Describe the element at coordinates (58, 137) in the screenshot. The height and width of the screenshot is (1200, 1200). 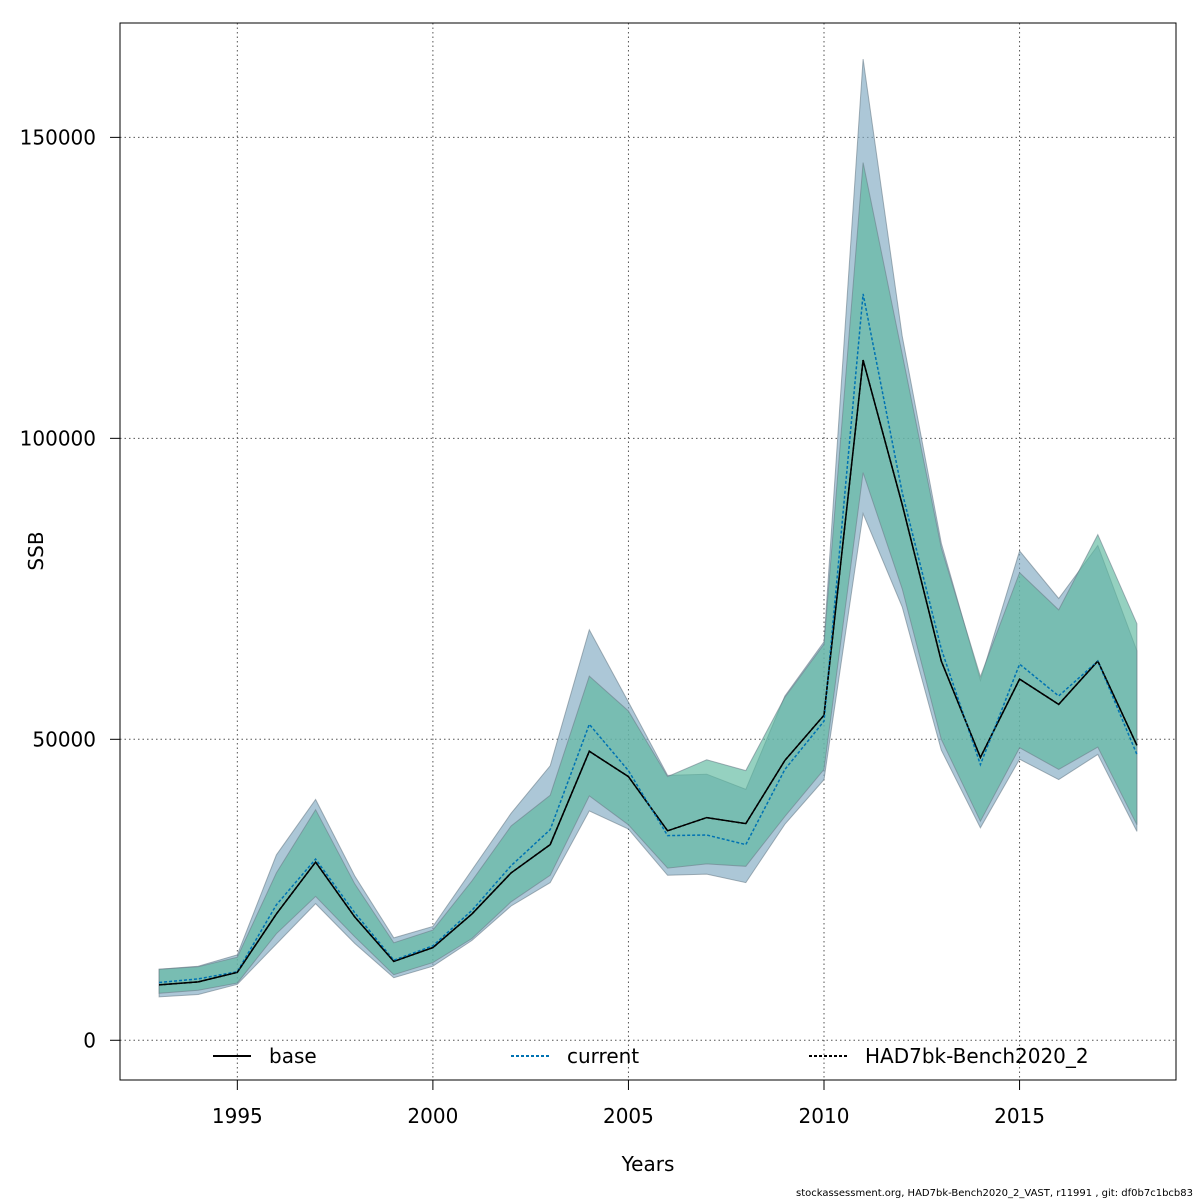
I see `y-tick-label-150000: 150000` at that location.